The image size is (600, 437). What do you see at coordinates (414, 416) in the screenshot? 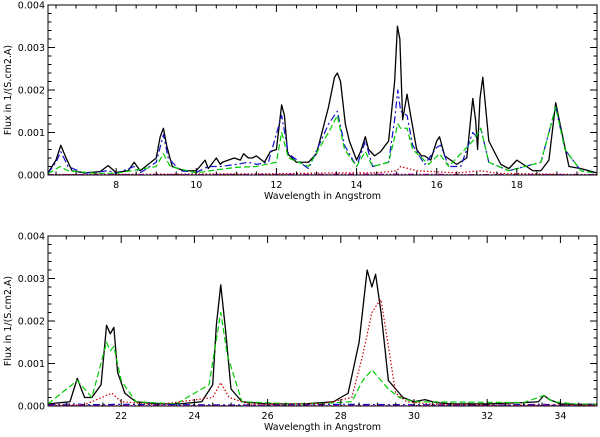
I see `x-tick-label: 30` at bounding box center [414, 416].